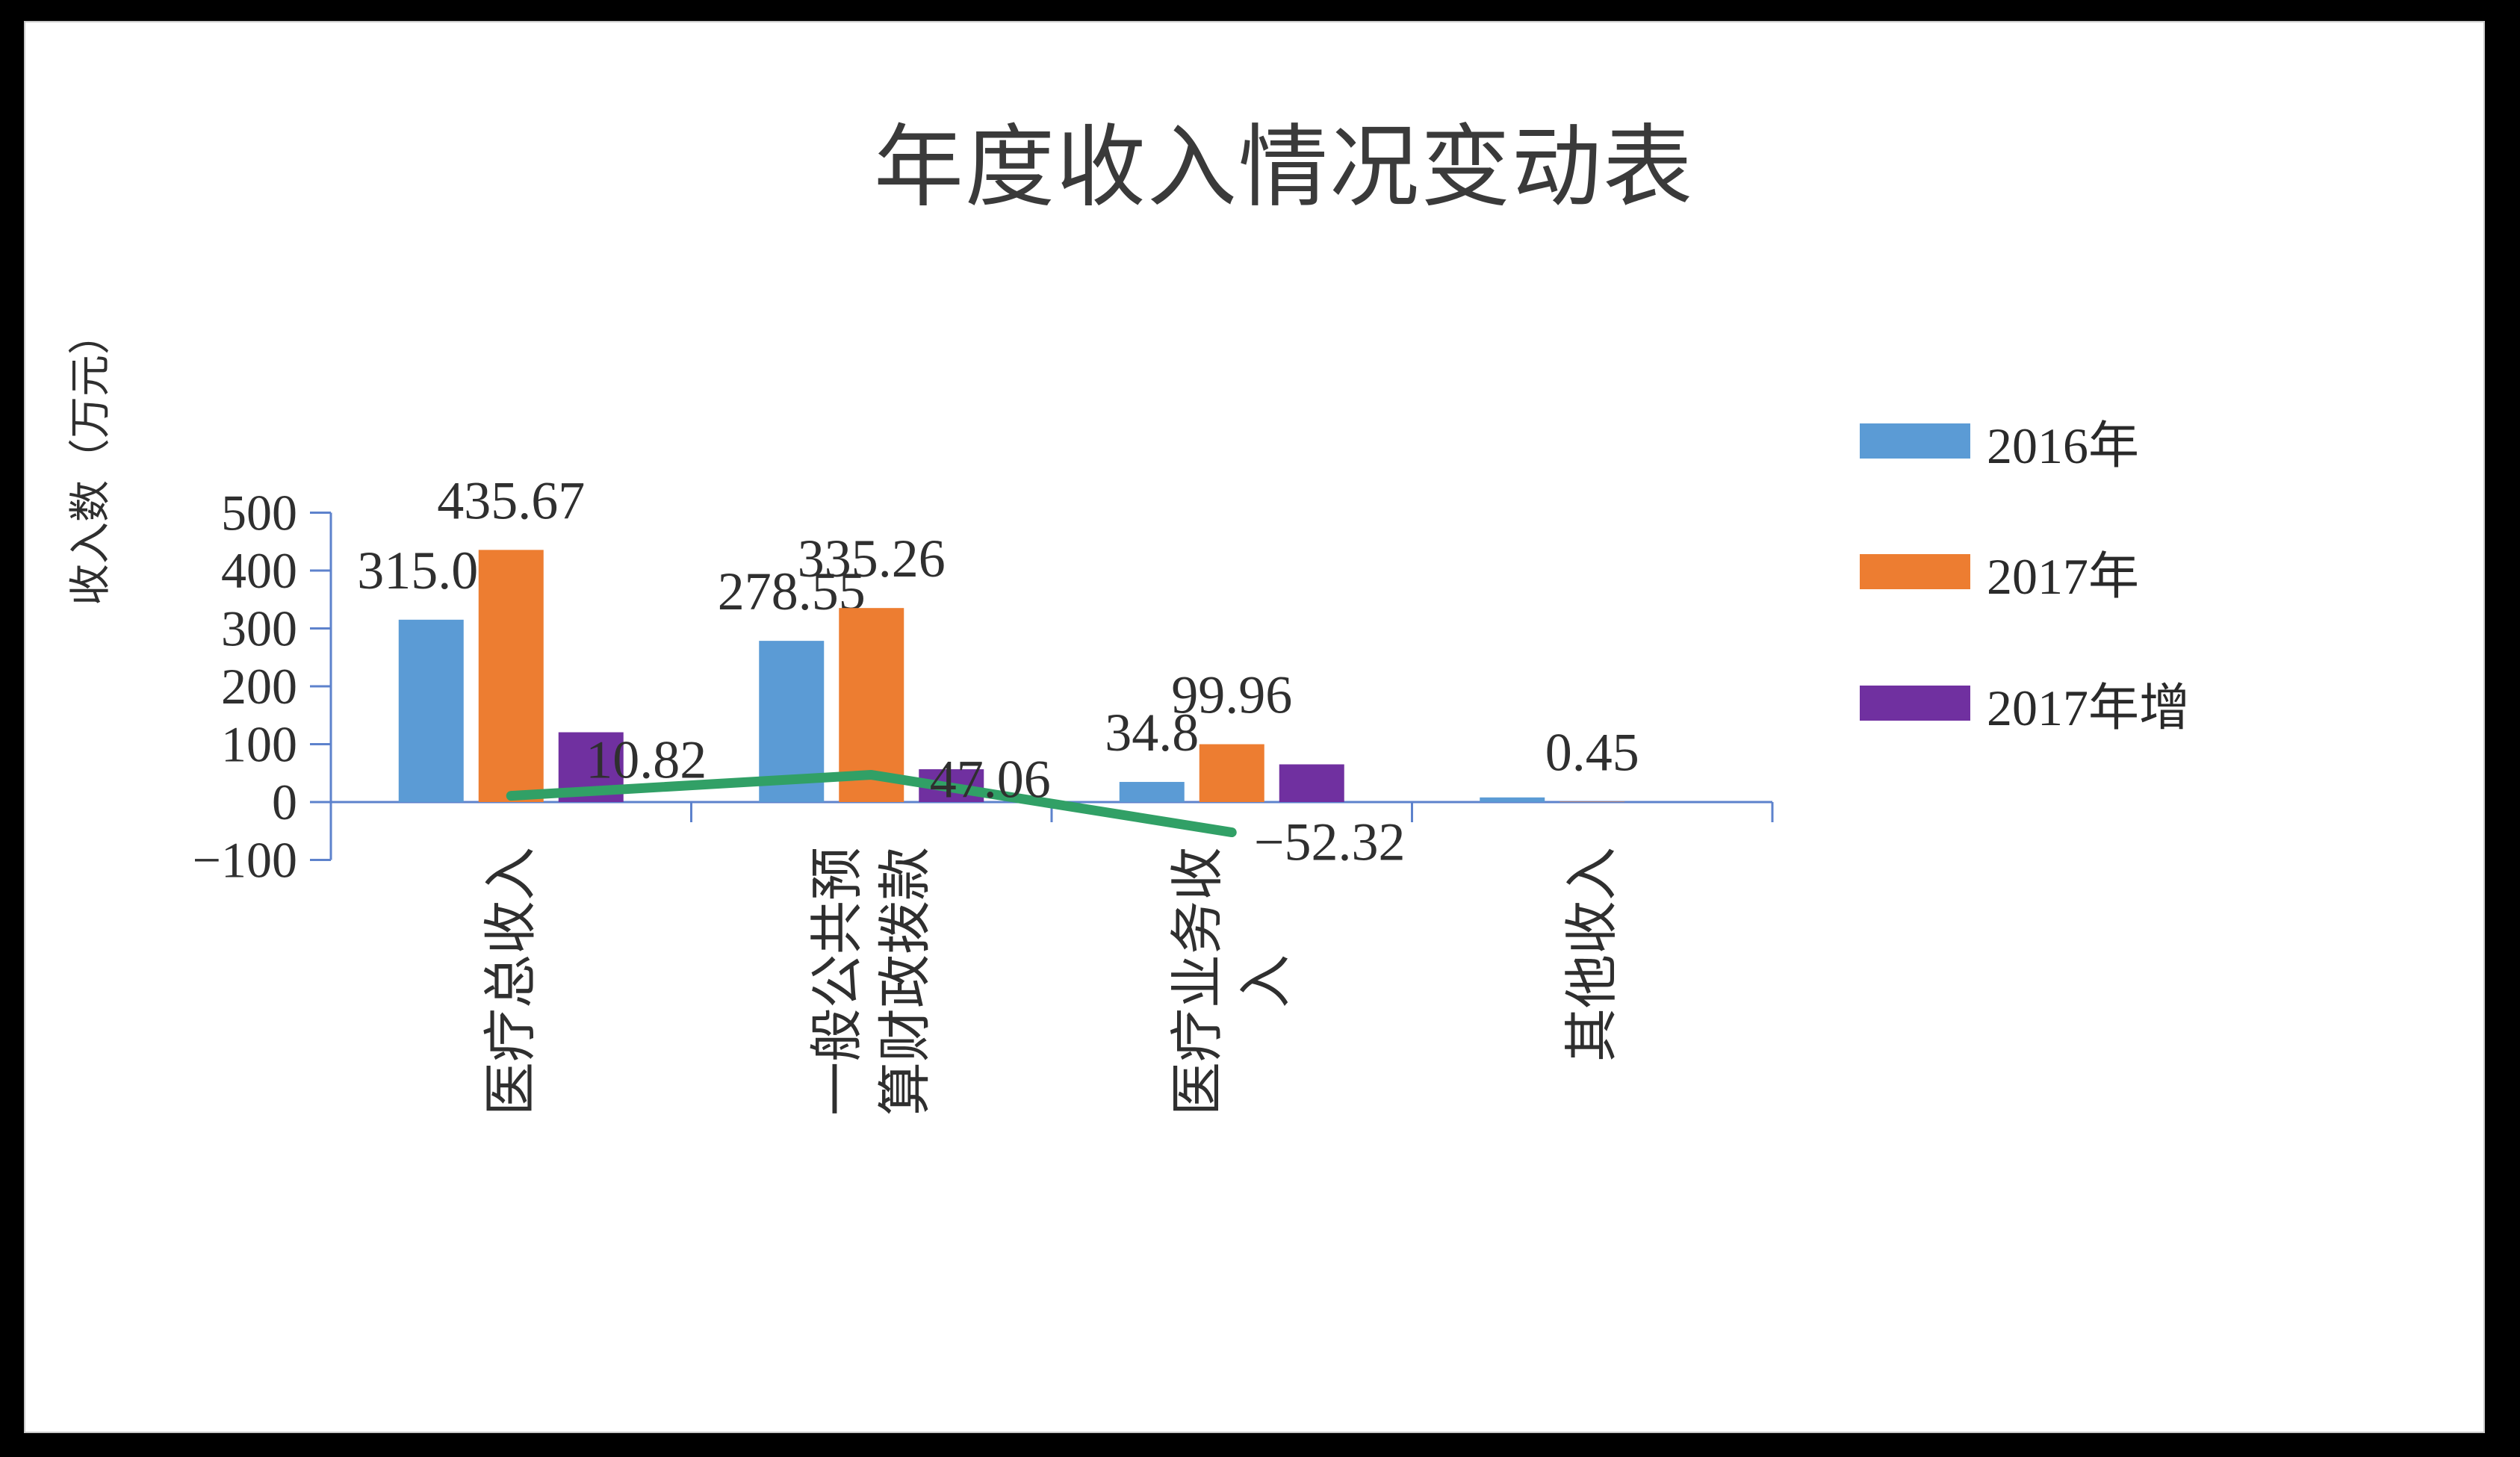 The height and width of the screenshot is (1457, 2520). Describe the element at coordinates (1152, 732) in the screenshot. I see `bar-data-label: 34.8` at that location.